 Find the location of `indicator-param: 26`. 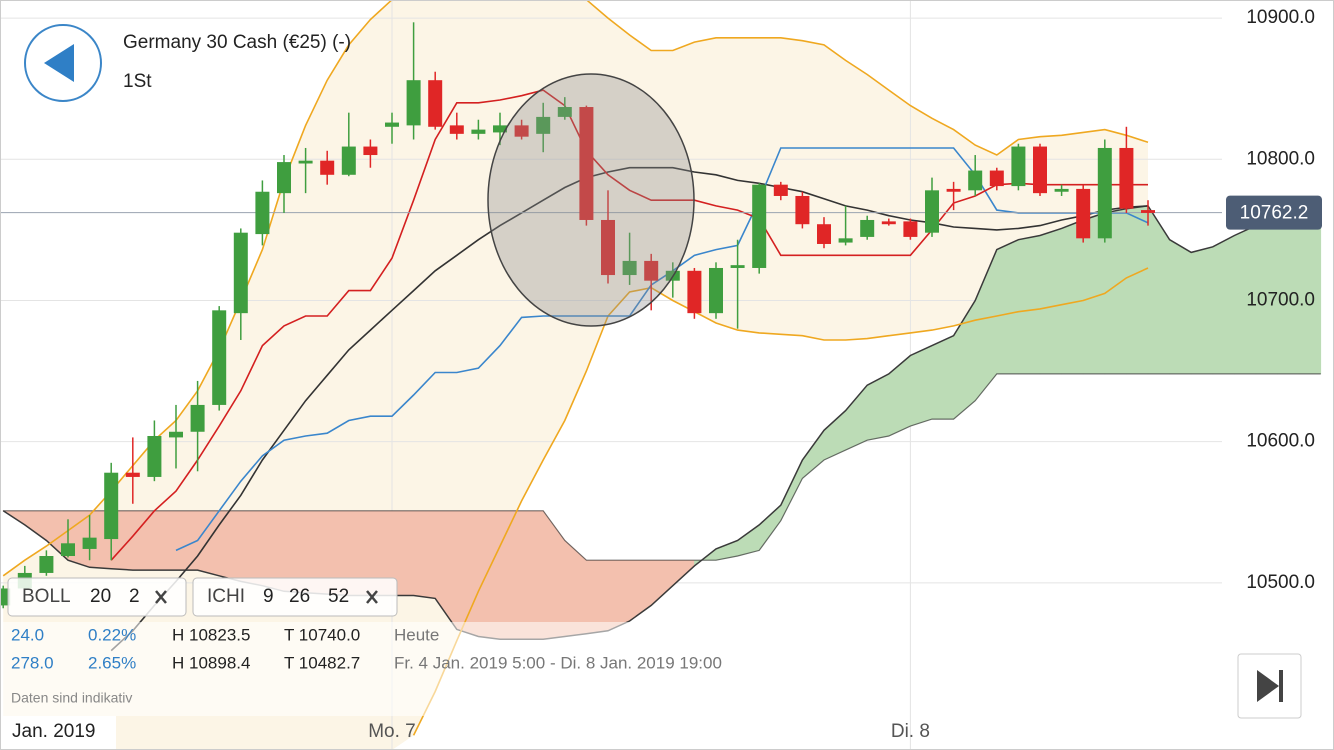

indicator-param: 26 is located at coordinates (299, 596).